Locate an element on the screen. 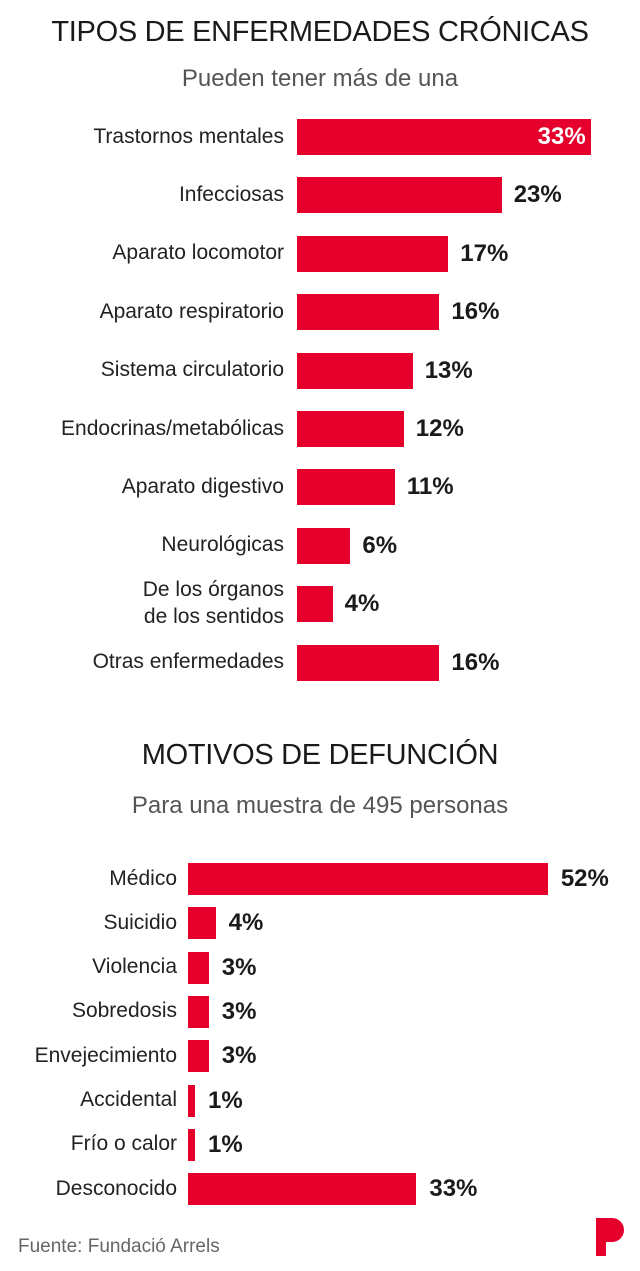 The image size is (640, 1271). category-label: Sistema circulatorio is located at coordinates (192, 370).